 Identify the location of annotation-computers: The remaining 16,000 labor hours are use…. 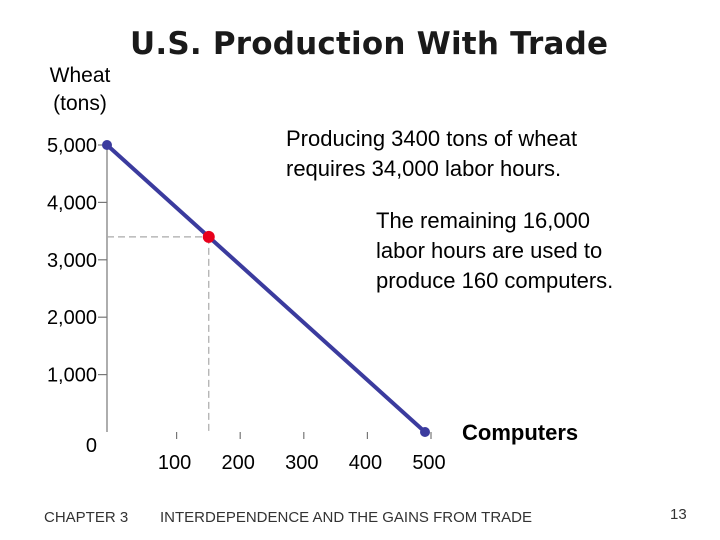
(494, 251).